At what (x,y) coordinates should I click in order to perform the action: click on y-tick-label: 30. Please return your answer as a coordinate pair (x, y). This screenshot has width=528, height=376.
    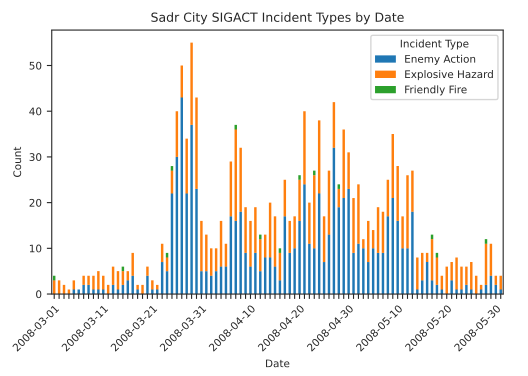
    Looking at the image, I should click on (36, 157).